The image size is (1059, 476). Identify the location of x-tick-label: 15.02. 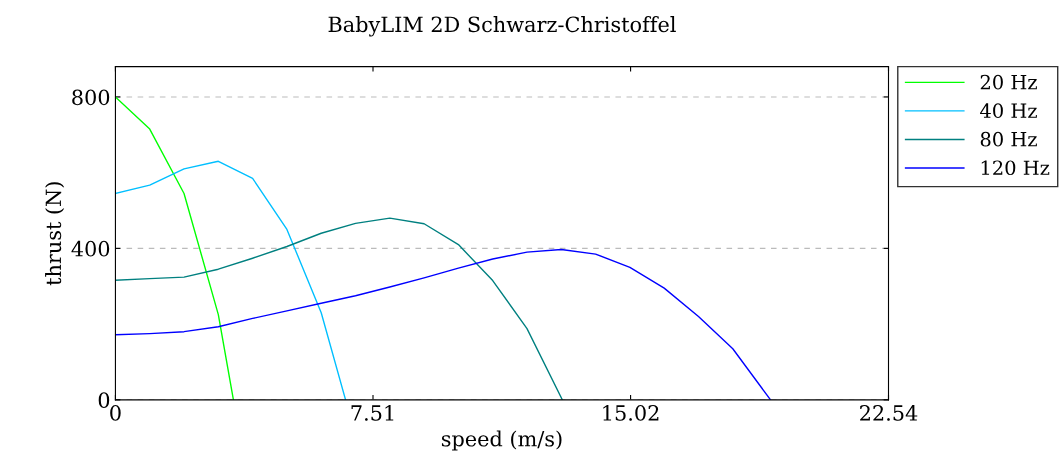
(631, 413).